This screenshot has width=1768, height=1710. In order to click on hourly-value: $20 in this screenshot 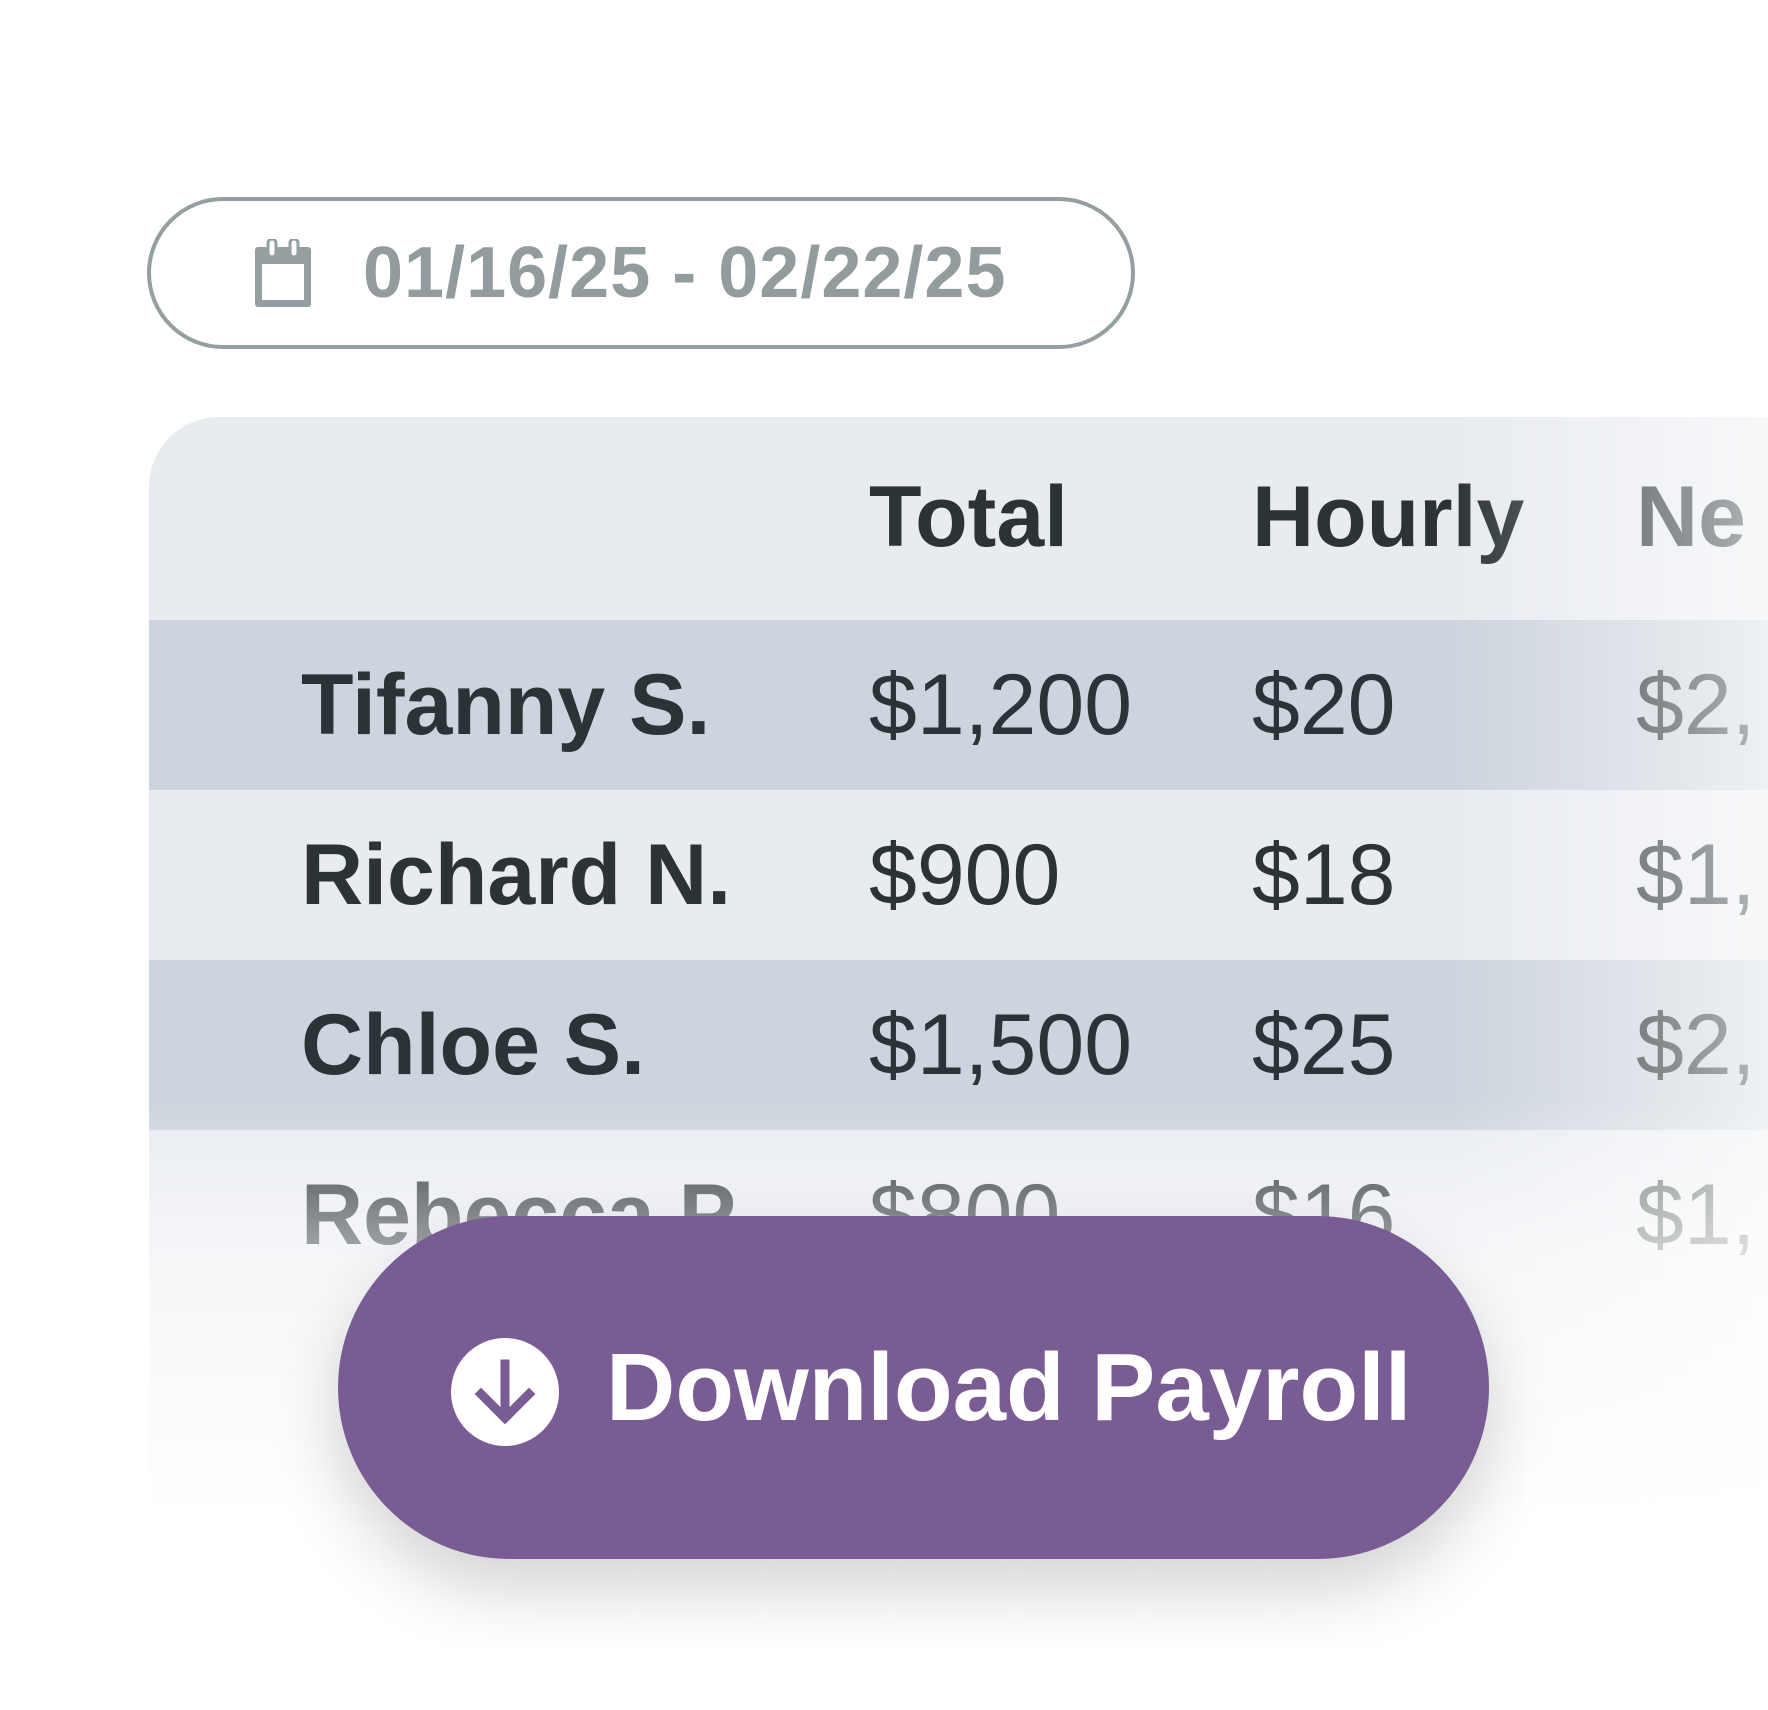, I will do `click(1324, 705)`.